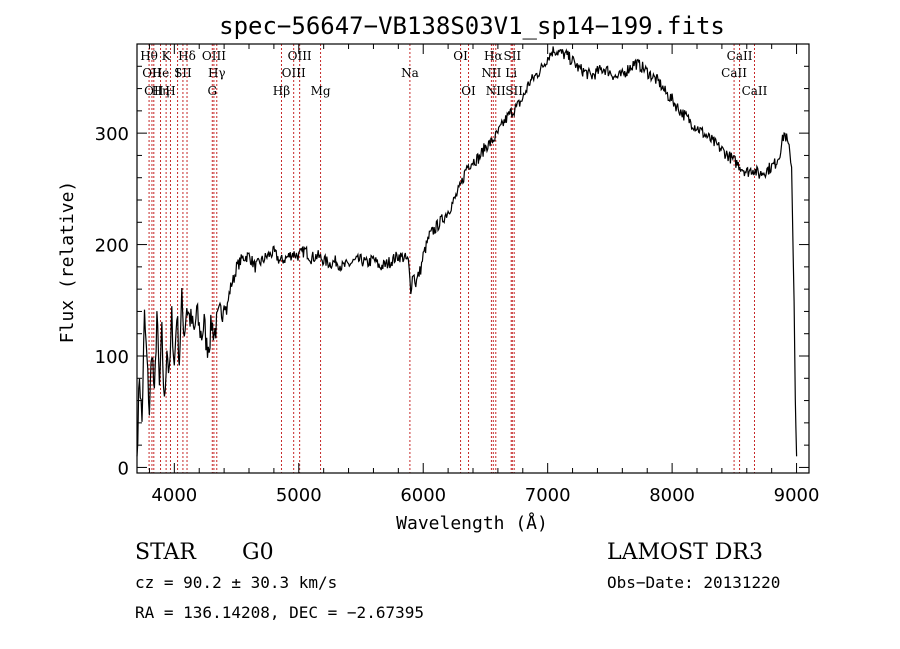  I want to click on line-label-24: SII, so click(512, 56).